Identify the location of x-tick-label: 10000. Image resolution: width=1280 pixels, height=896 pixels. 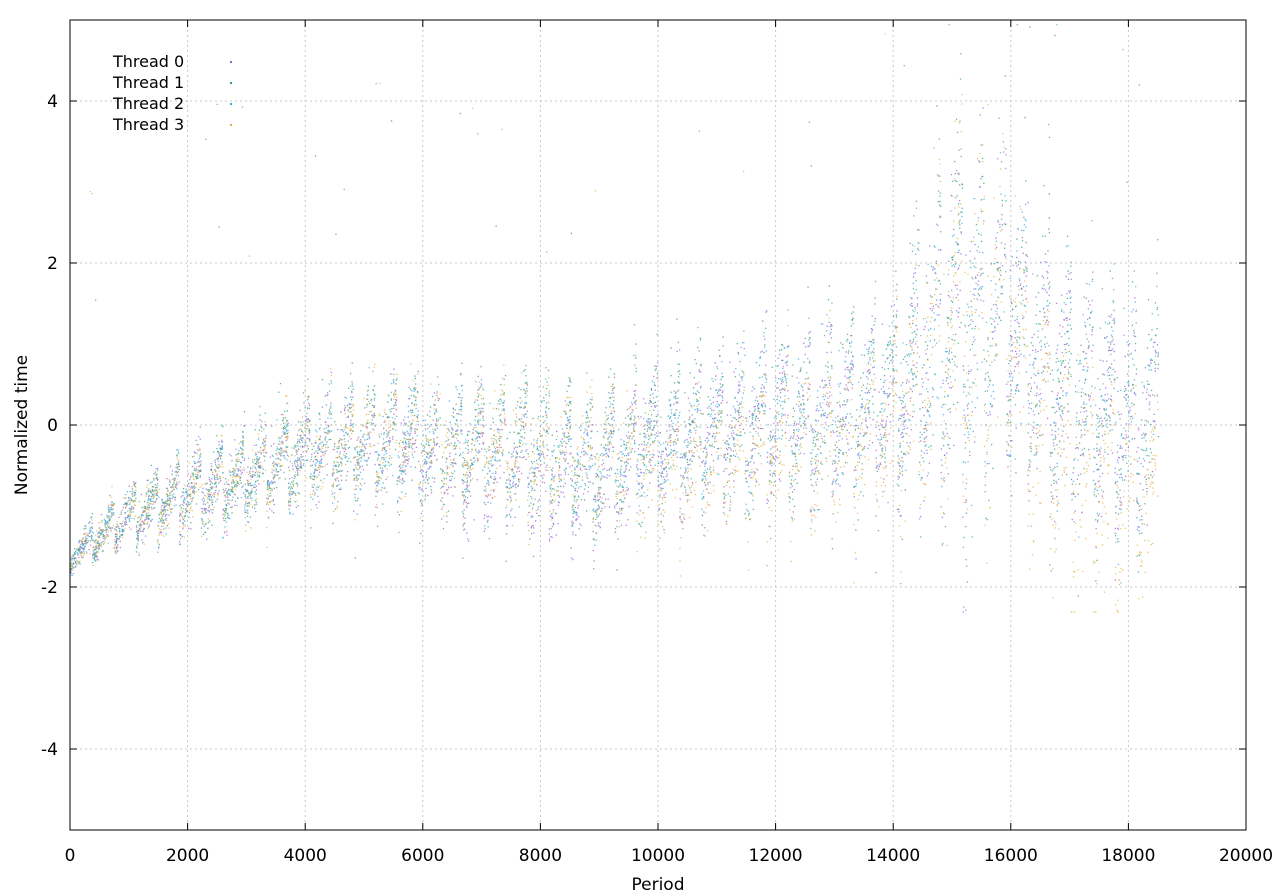
(658, 856).